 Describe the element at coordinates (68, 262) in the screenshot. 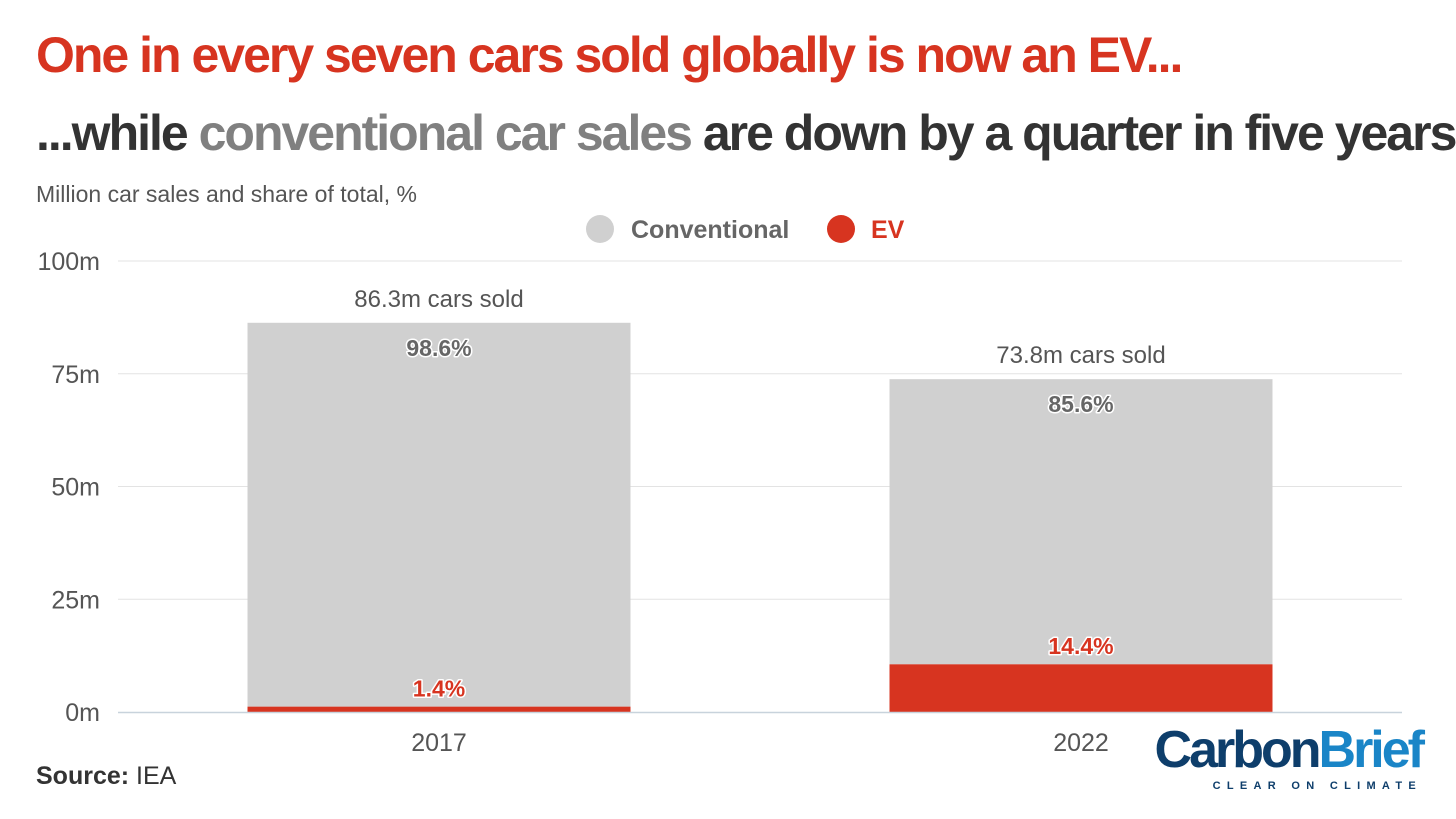

I see `y-tick-label: 100m` at that location.